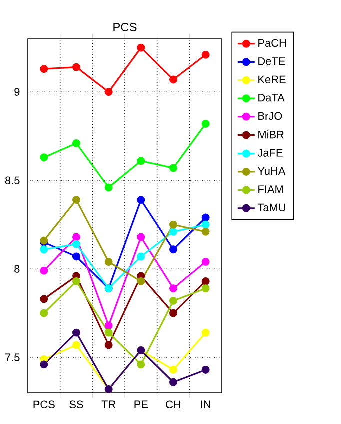  Describe the element at coordinates (270, 116) in the screenshot. I see `legend-label: BrJO` at that location.